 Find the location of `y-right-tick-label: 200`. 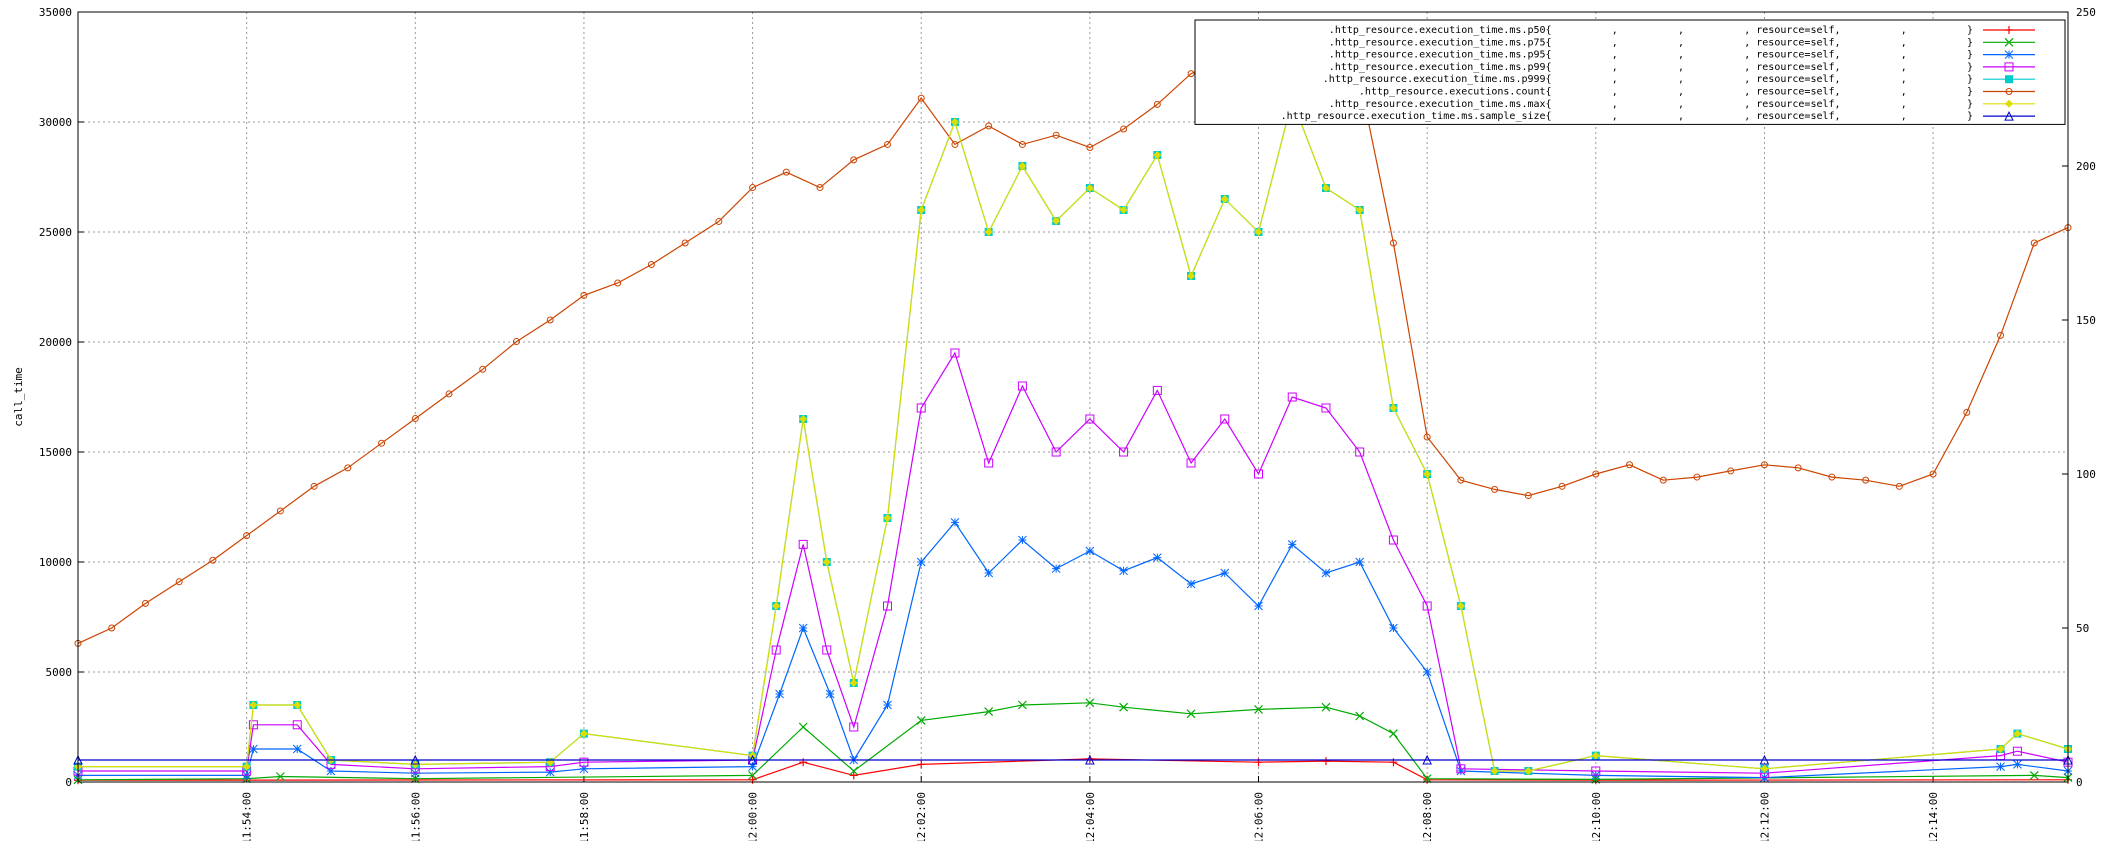

y-right-tick-label: 200 is located at coordinates (2086, 166).